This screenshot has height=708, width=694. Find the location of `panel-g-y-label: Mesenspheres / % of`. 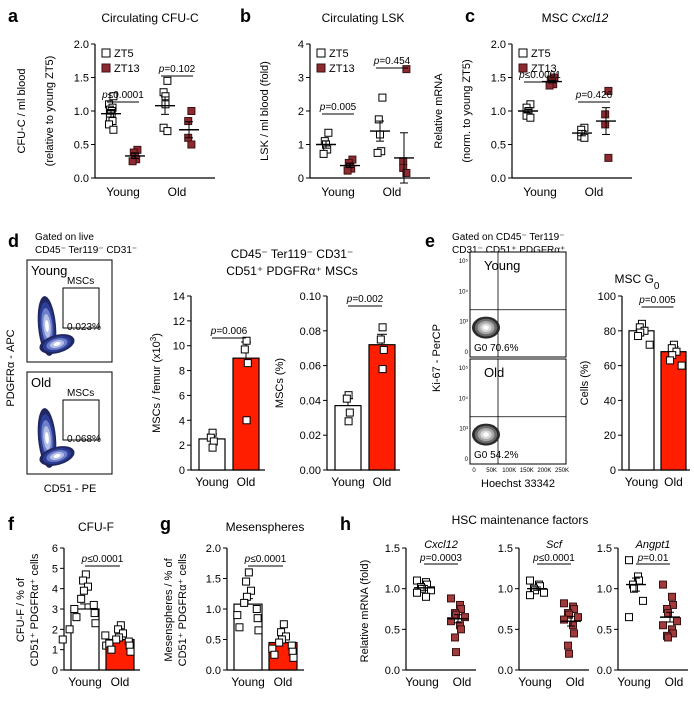

panel-g-y-label: Mesenspheres / % of is located at coordinates (169, 609).